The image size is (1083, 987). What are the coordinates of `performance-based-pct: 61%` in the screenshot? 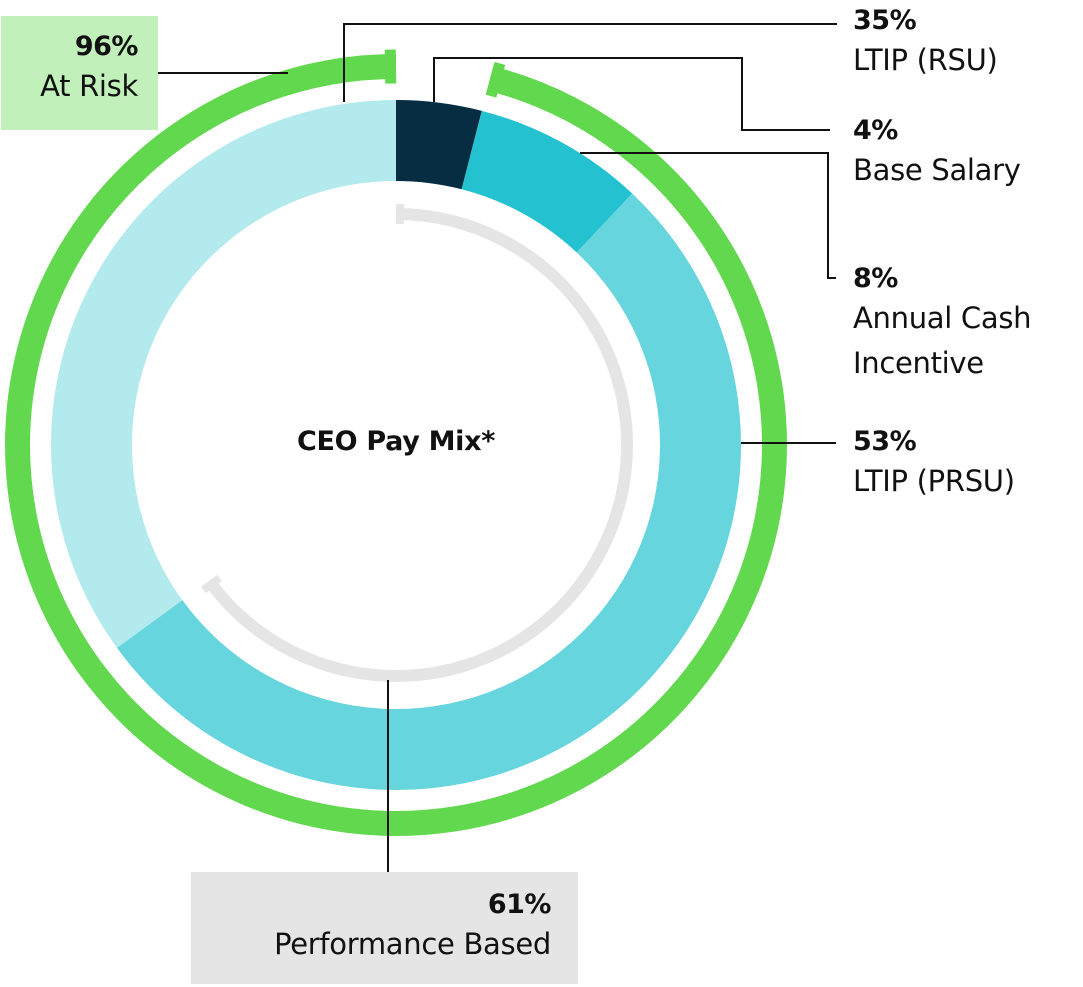 It's located at (519, 904).